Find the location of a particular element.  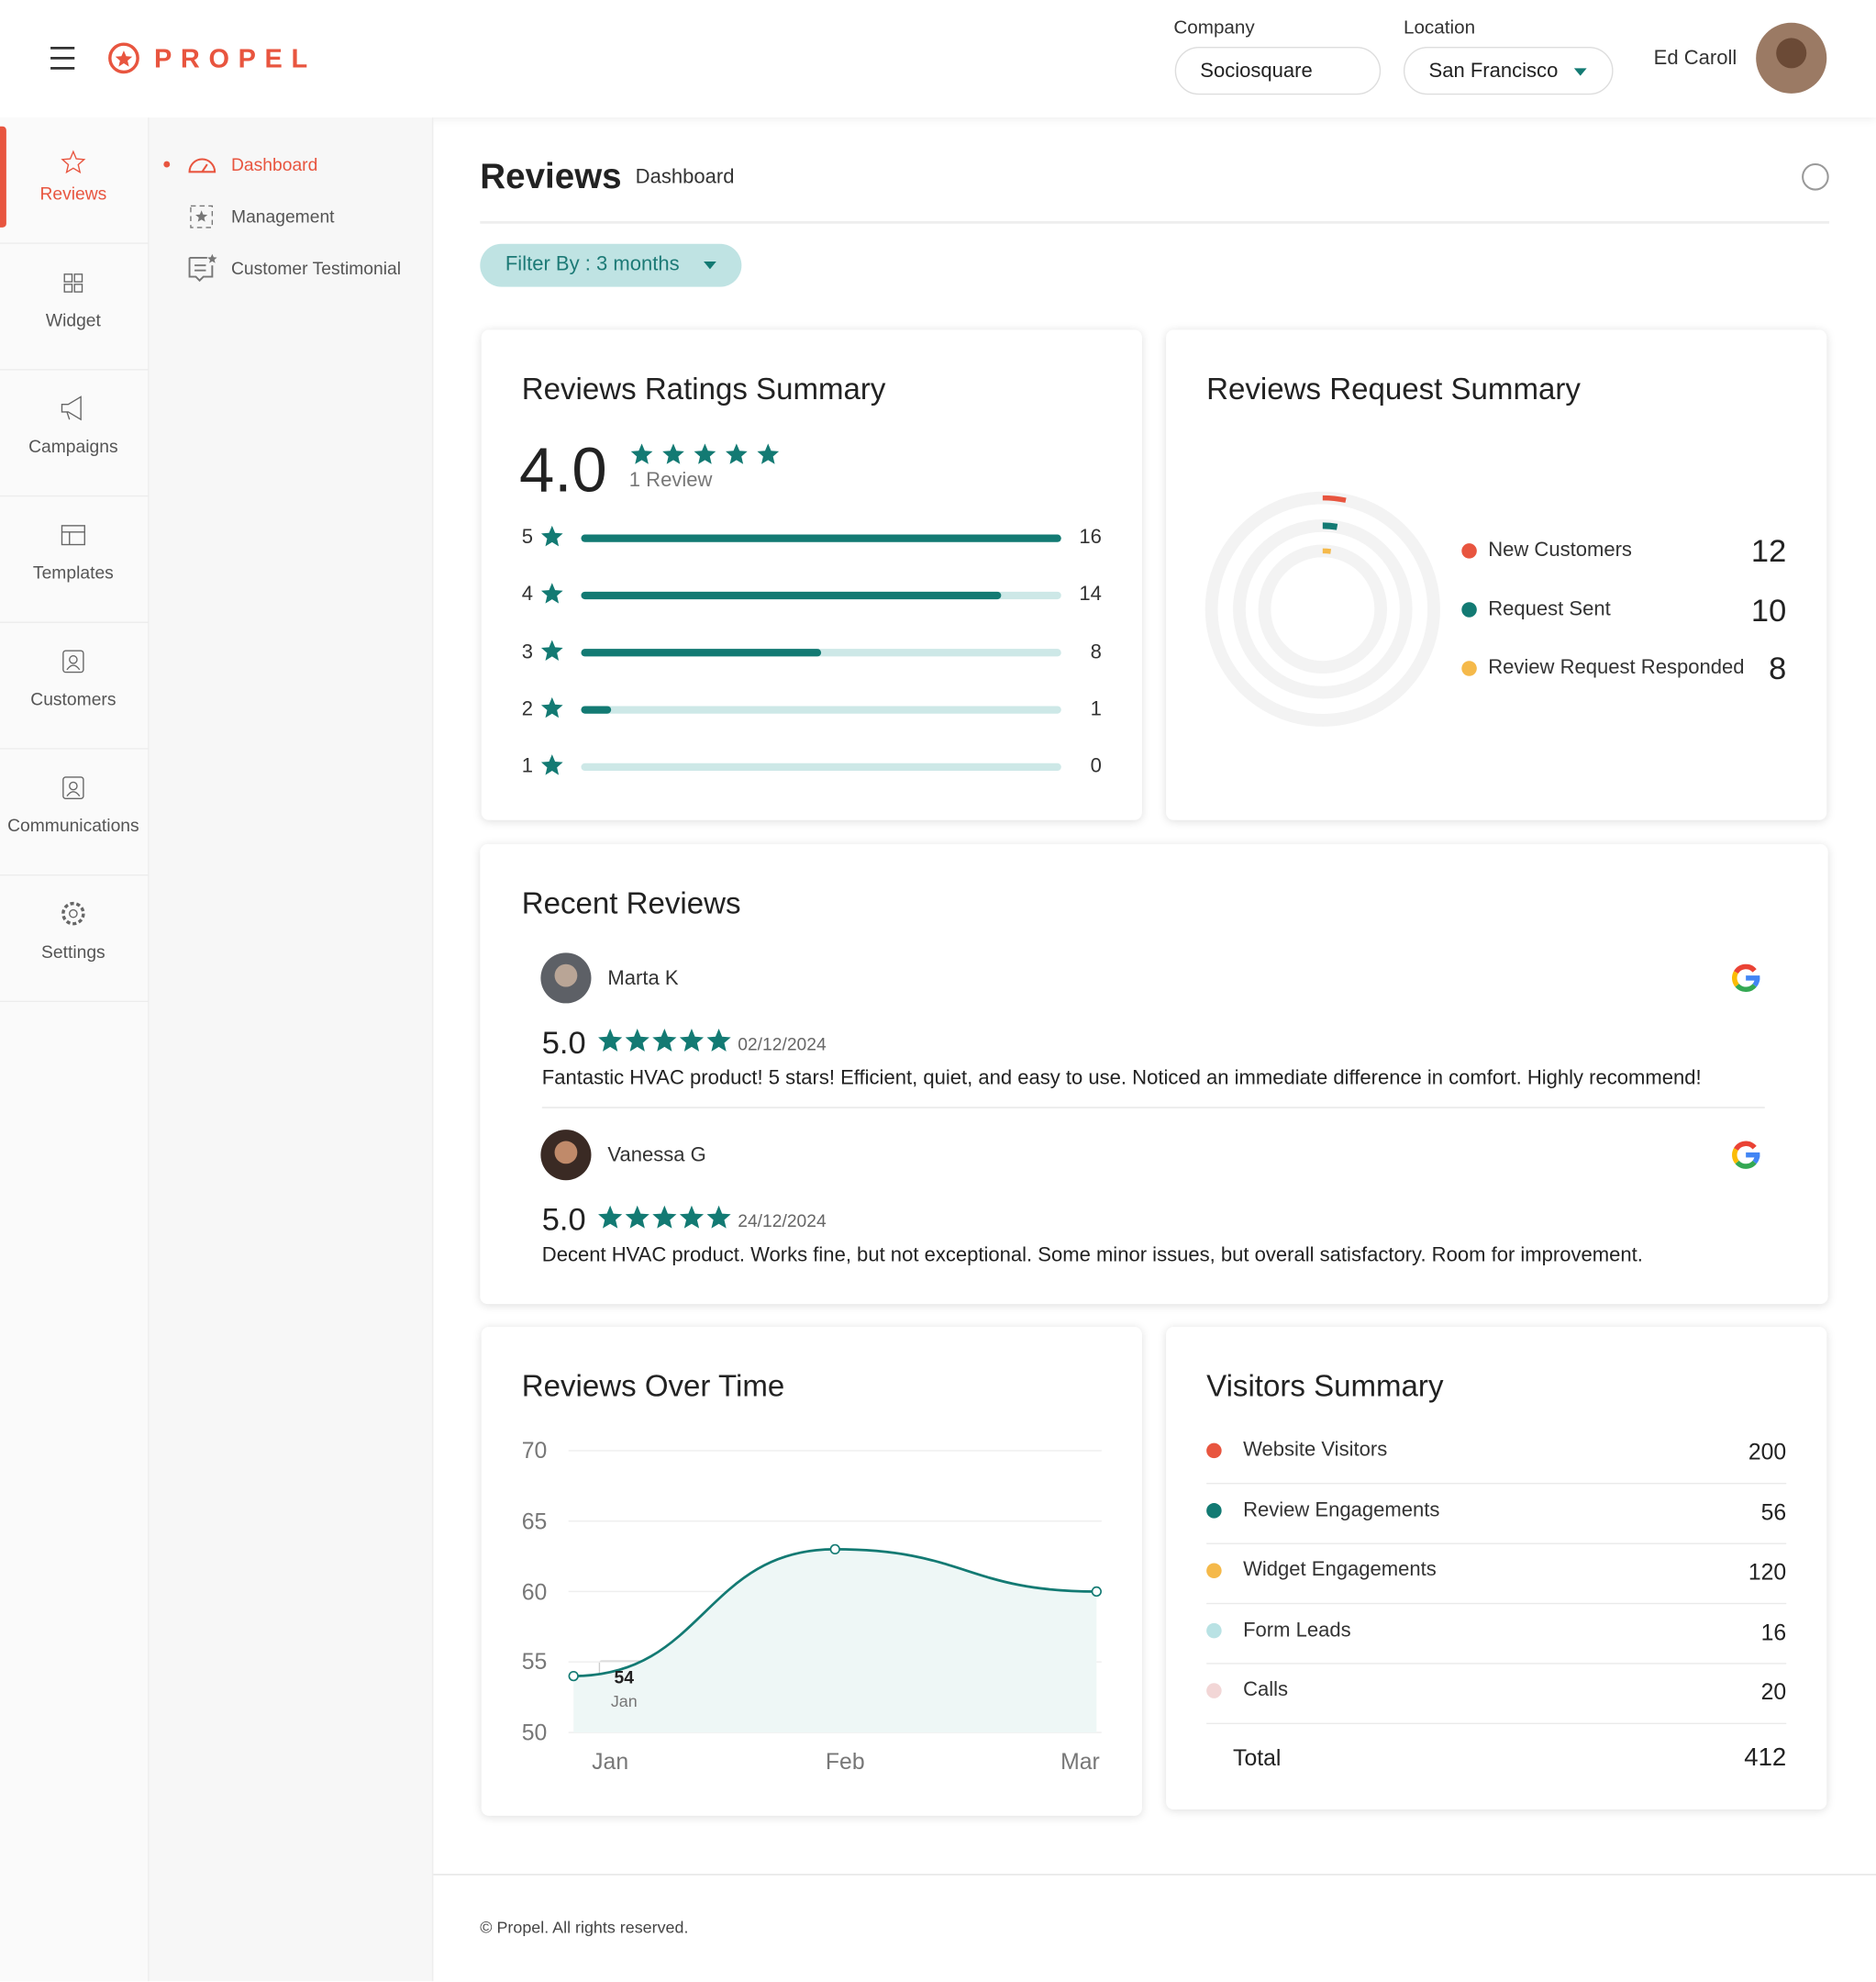

y-tick-label: 55 is located at coordinates (535, 1662).